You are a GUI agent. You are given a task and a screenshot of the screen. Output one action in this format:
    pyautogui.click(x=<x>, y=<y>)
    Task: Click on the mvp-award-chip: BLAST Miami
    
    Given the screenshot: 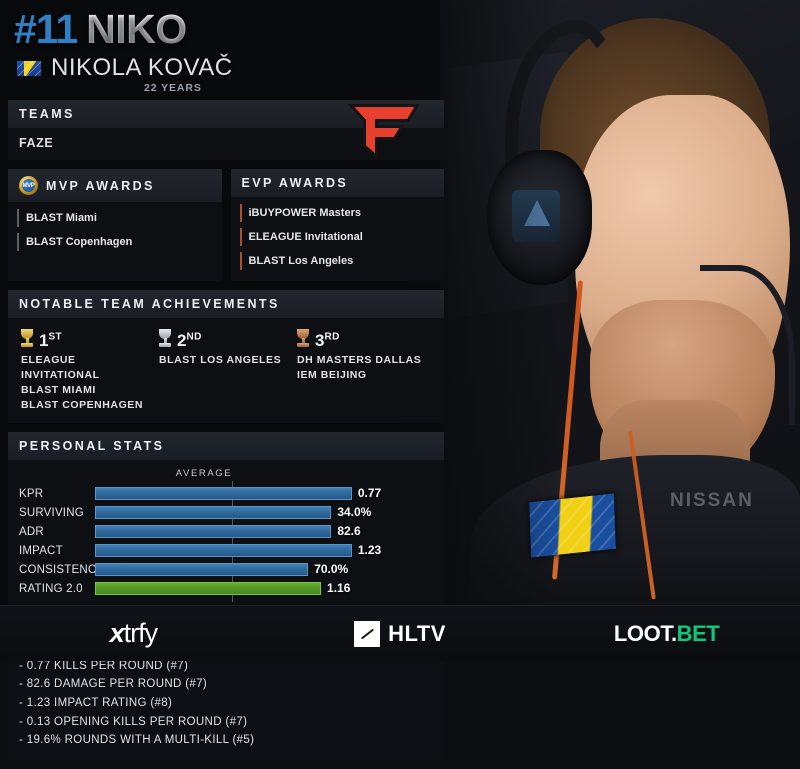 What is the action you would take?
    pyautogui.click(x=63, y=218)
    